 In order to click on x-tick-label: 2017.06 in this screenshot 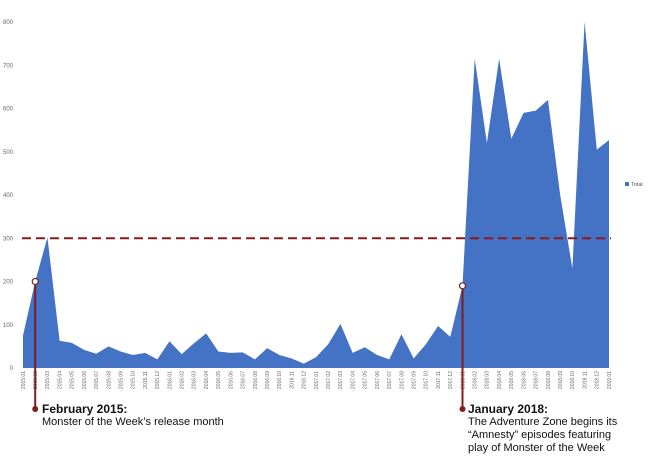, I will do `click(378, 380)`.